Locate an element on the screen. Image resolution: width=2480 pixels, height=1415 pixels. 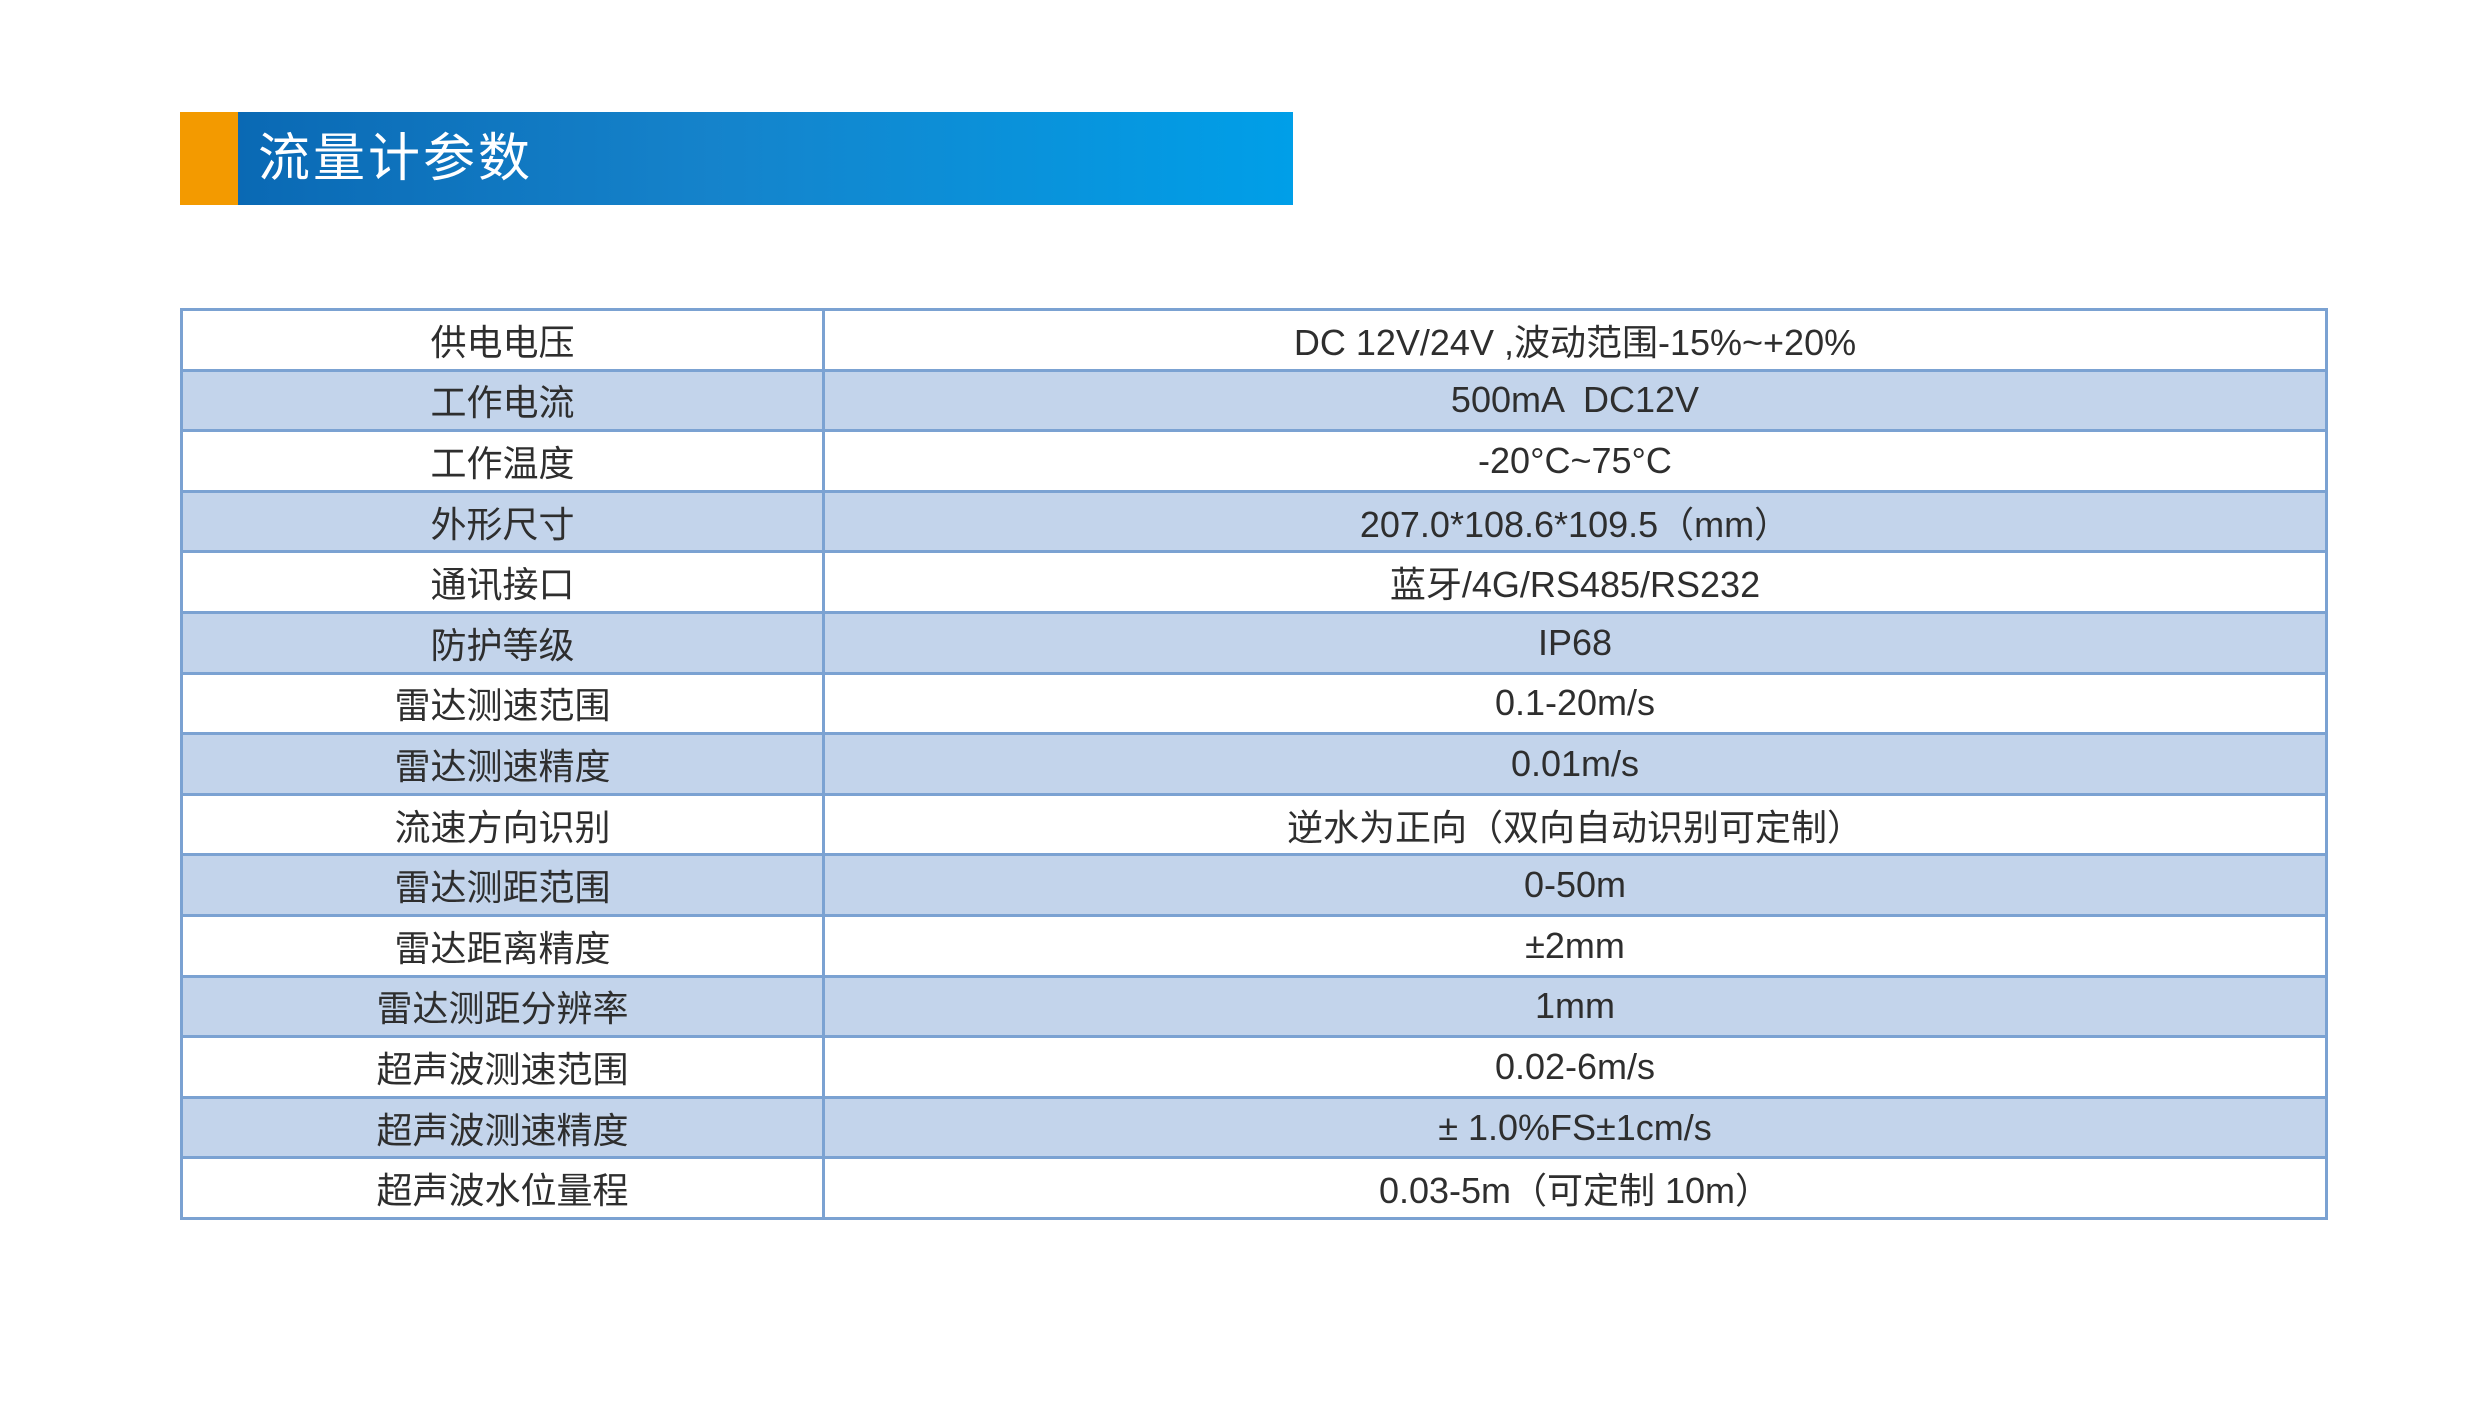
param-name-cell: 工作温度 is located at coordinates (502, 461).